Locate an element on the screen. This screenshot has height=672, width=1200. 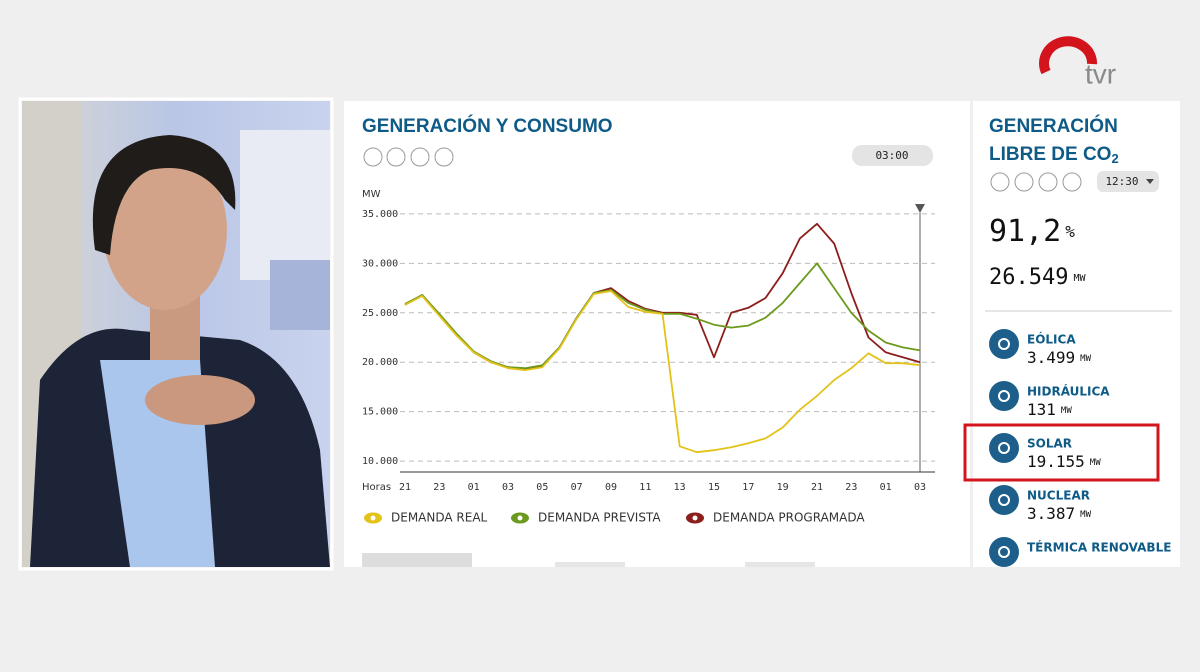
logo-arc is located at coordinates (1068, 55).